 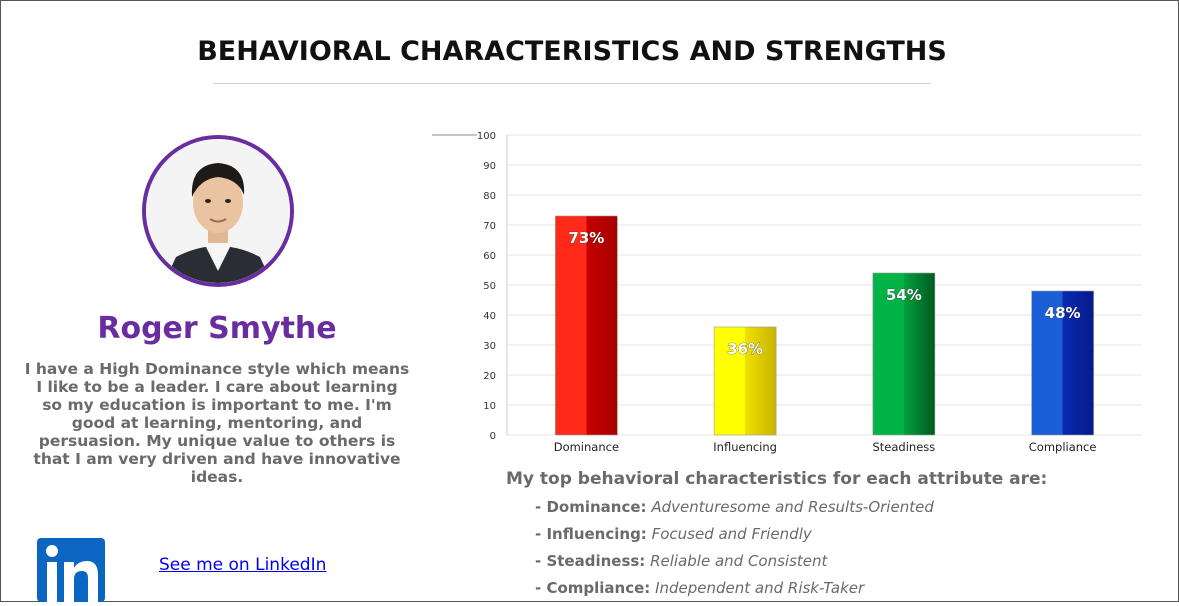 What do you see at coordinates (489, 256) in the screenshot?
I see `y-tick-label: 60` at bounding box center [489, 256].